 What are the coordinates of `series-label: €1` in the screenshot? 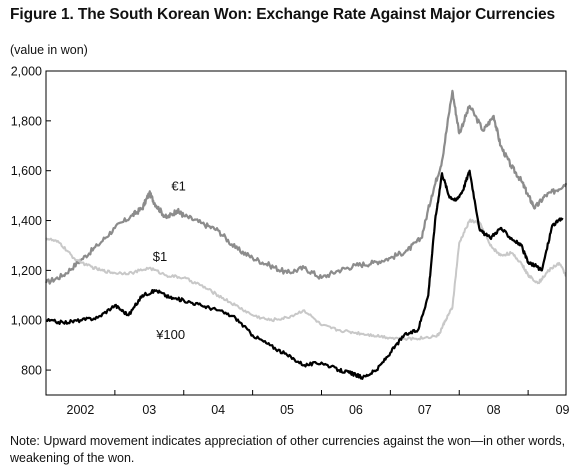 It's located at (178, 186).